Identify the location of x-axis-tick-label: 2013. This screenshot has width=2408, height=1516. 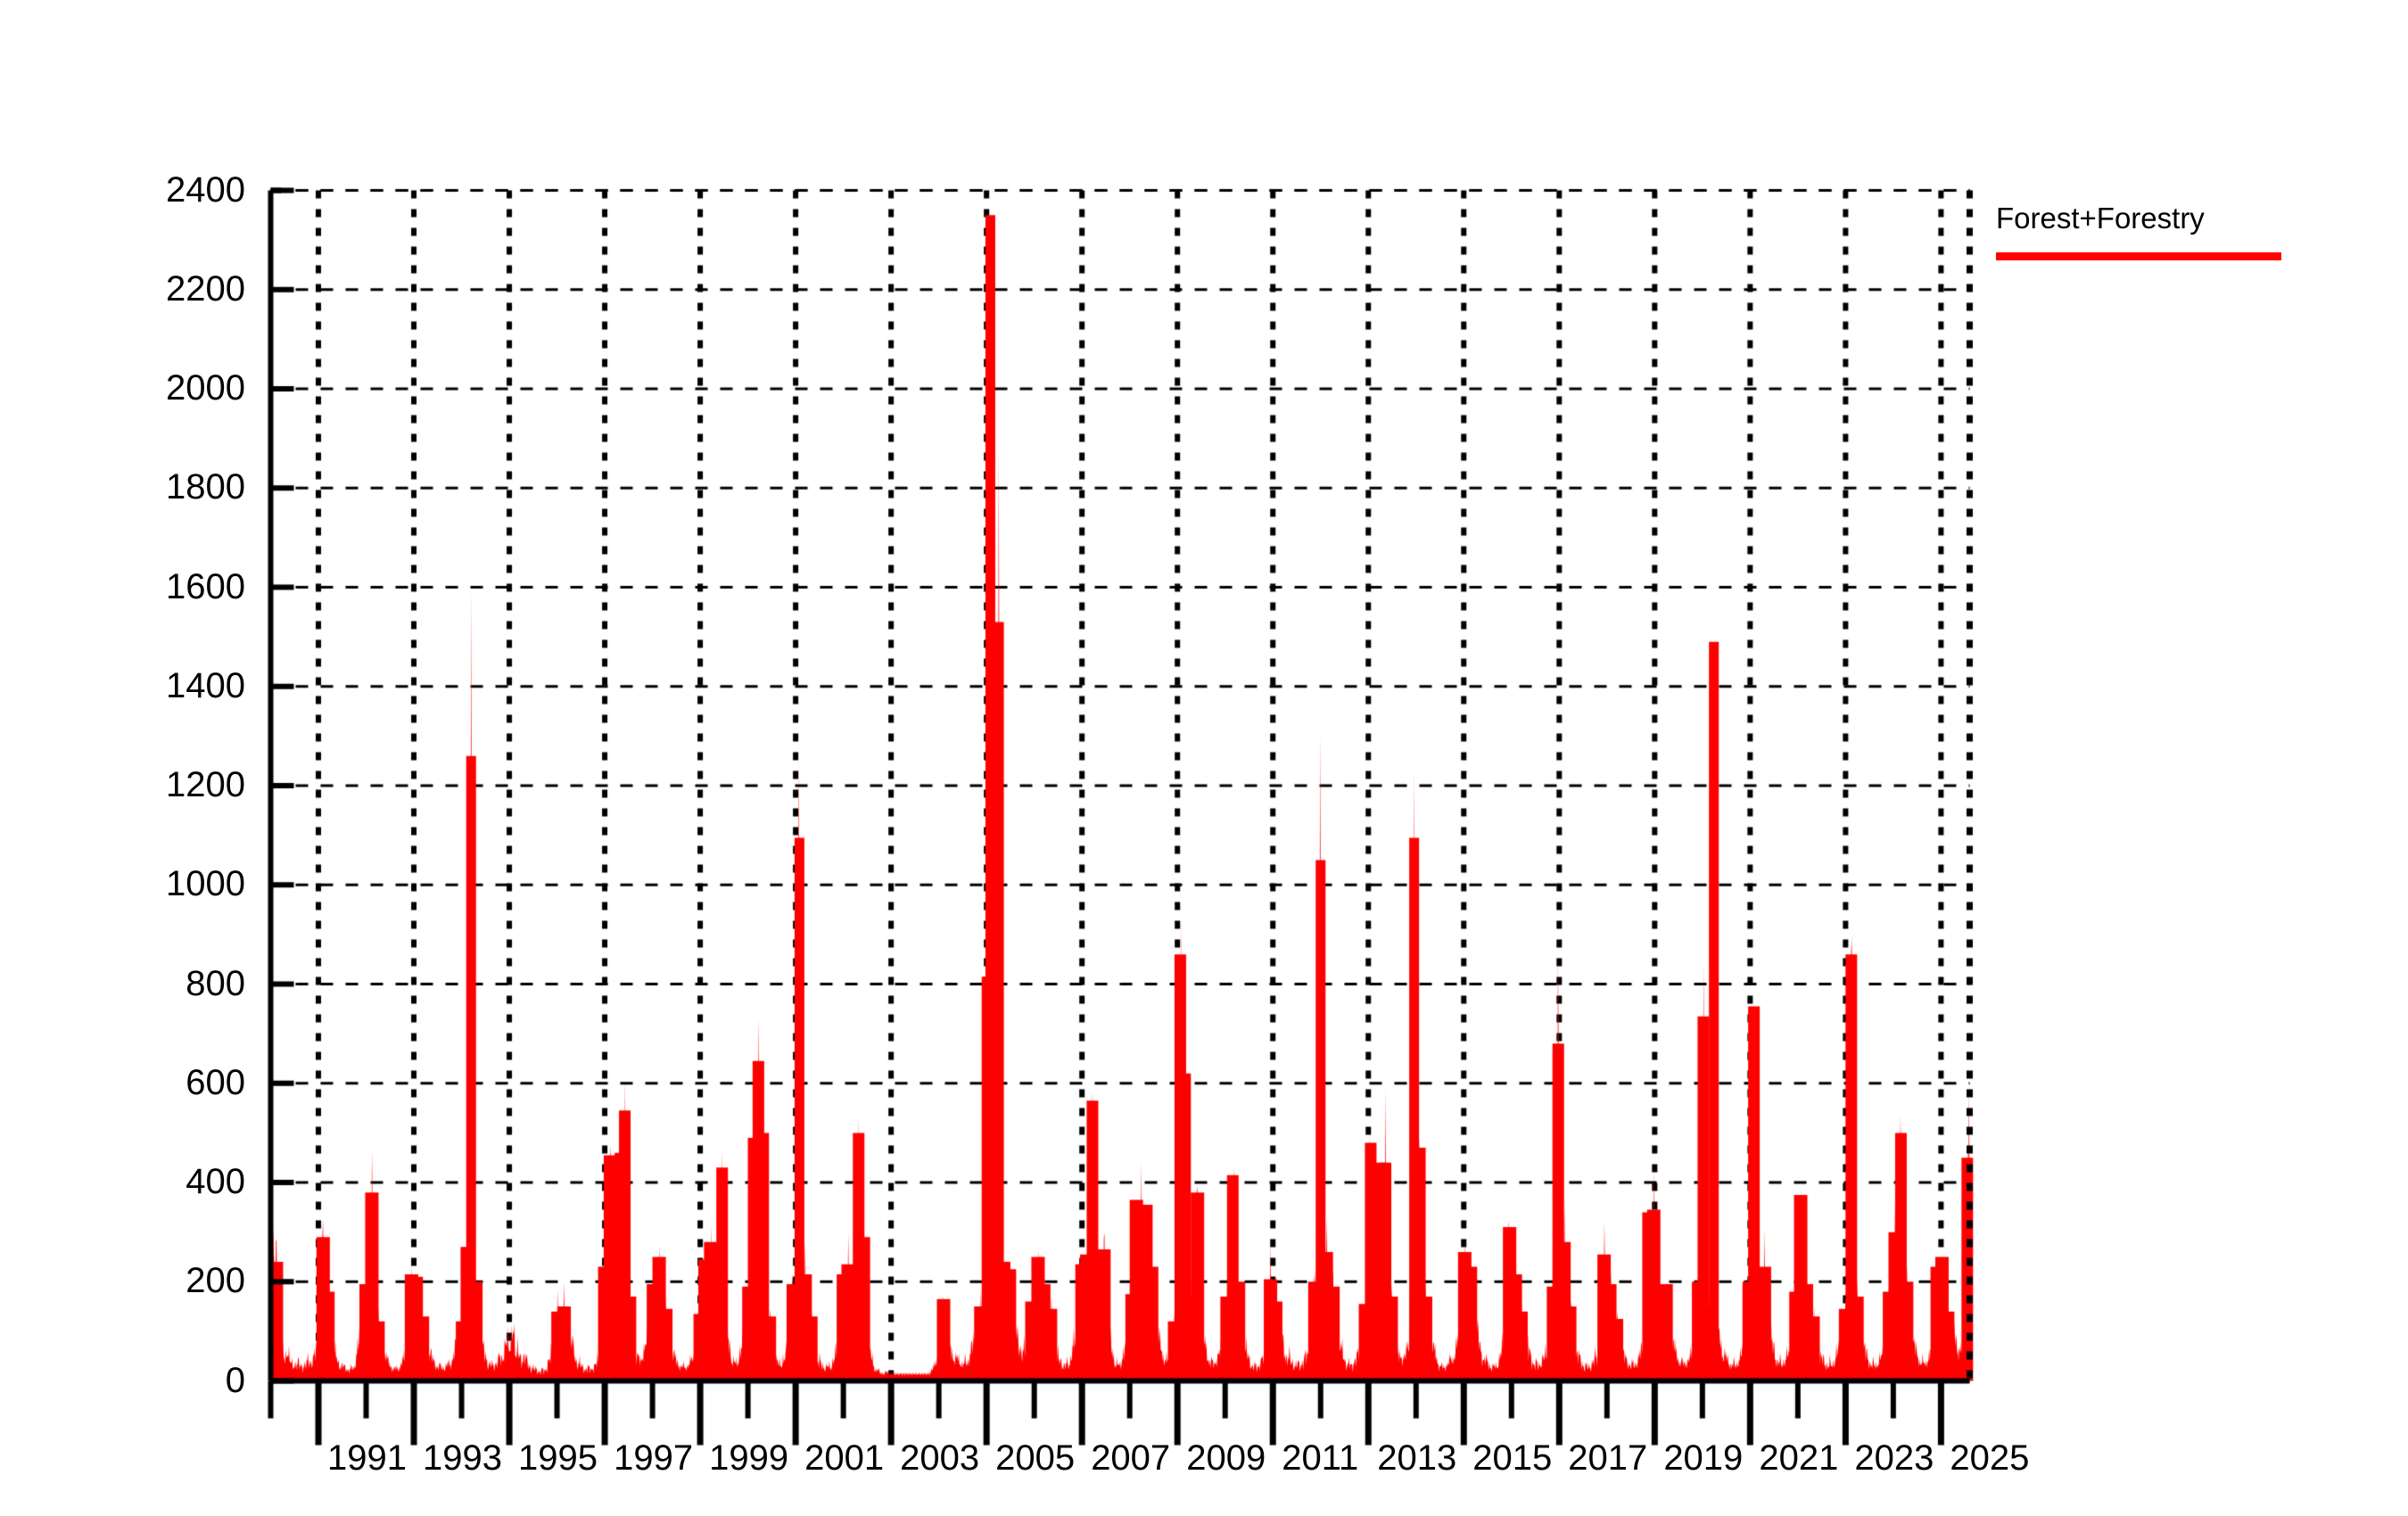
(1417, 1458).